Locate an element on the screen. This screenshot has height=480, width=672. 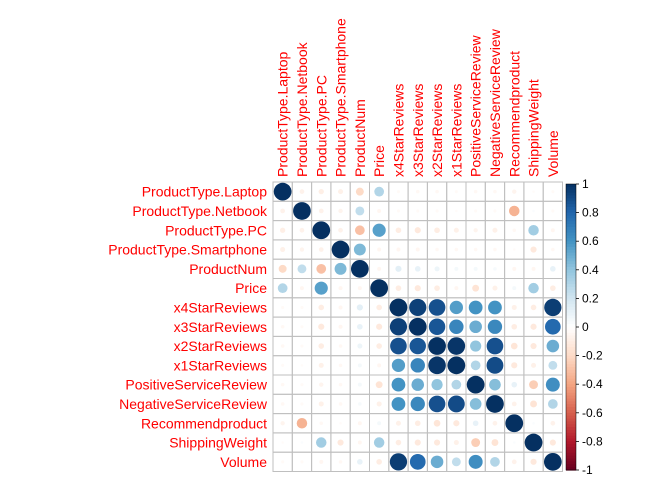
row-label: PositiveServiceReview is located at coordinates (196, 385).